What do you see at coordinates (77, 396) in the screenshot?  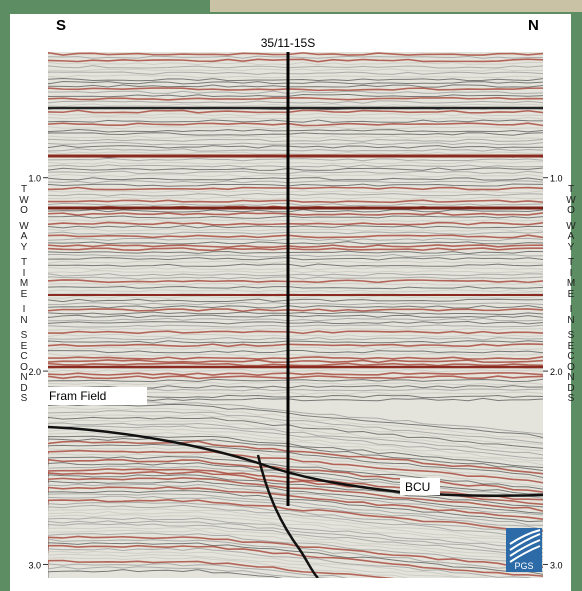 I see `annotation: Fram Field` at bounding box center [77, 396].